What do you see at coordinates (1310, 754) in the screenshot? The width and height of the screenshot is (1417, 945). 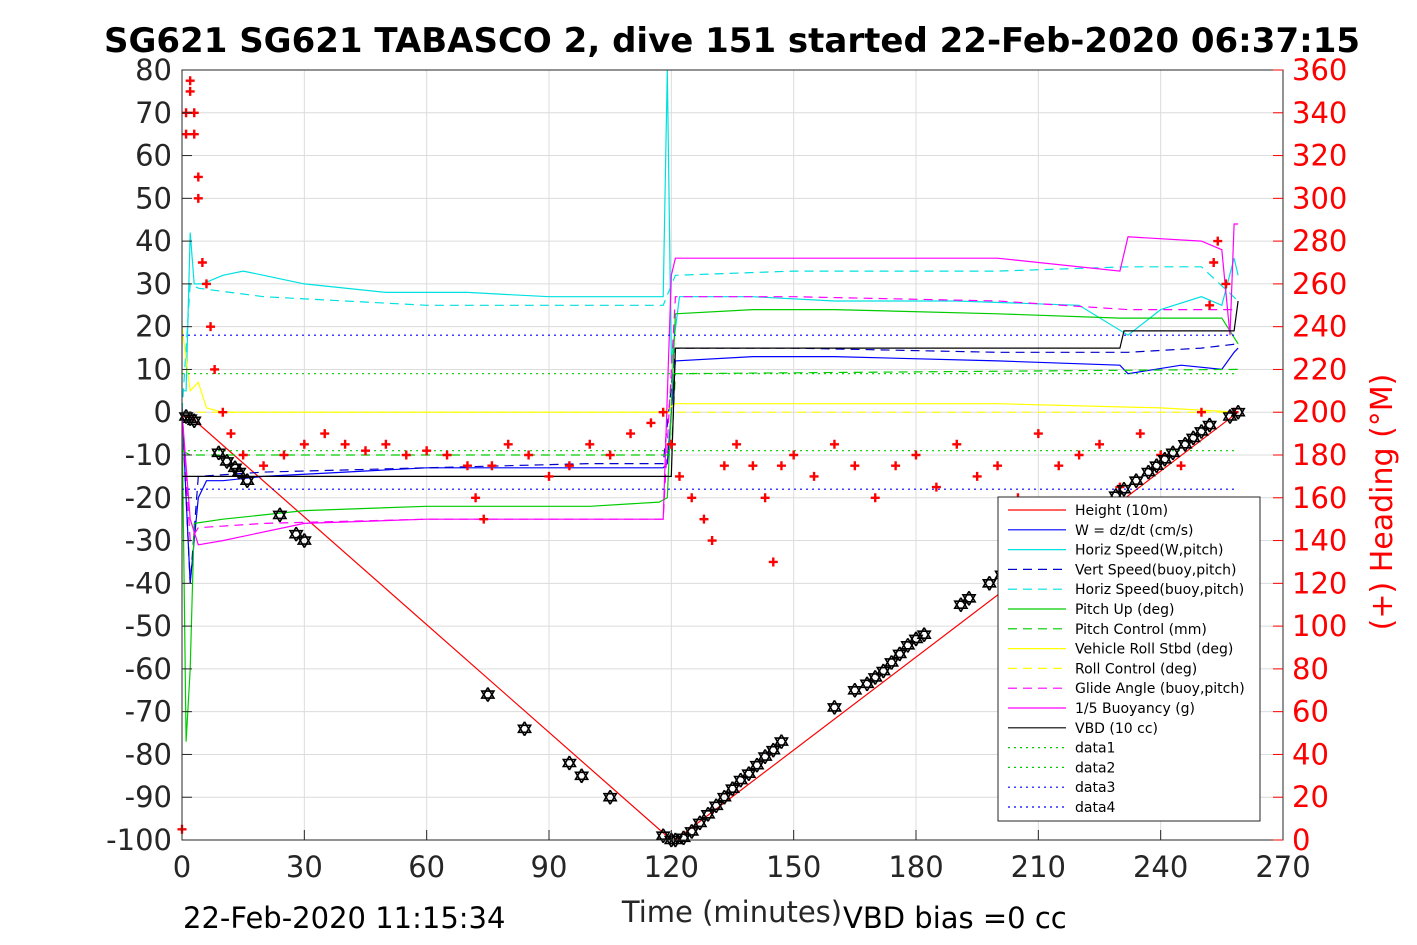 I see `y2-tick-label: 40` at bounding box center [1310, 754].